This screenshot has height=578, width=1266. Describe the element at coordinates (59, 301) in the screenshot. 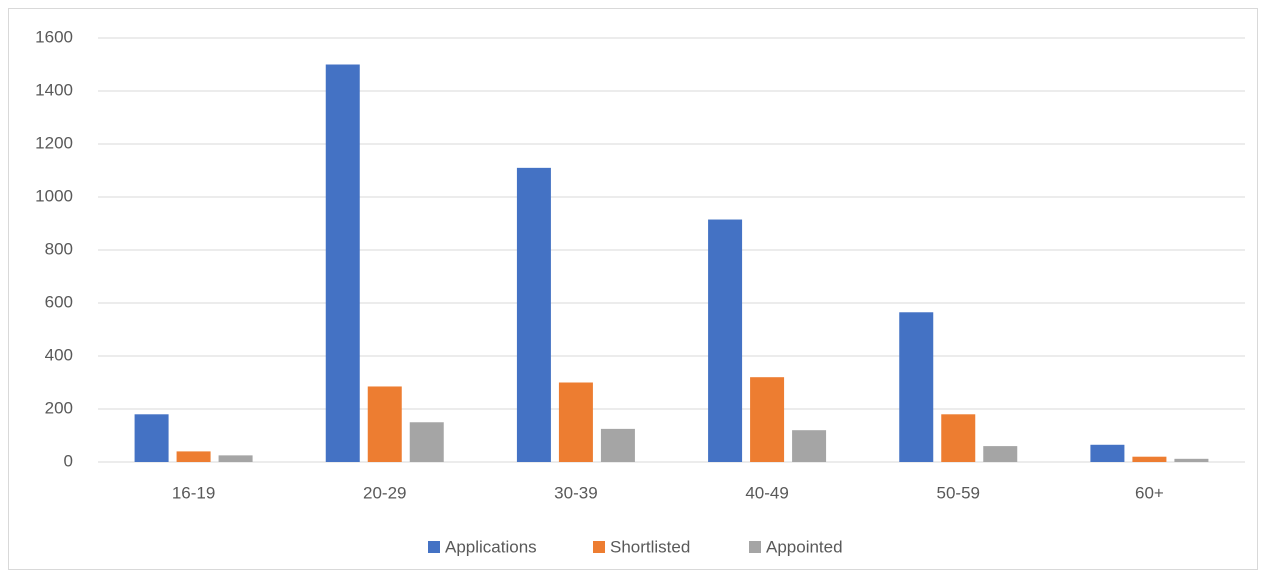

I see `y-tick-label: 600` at that location.